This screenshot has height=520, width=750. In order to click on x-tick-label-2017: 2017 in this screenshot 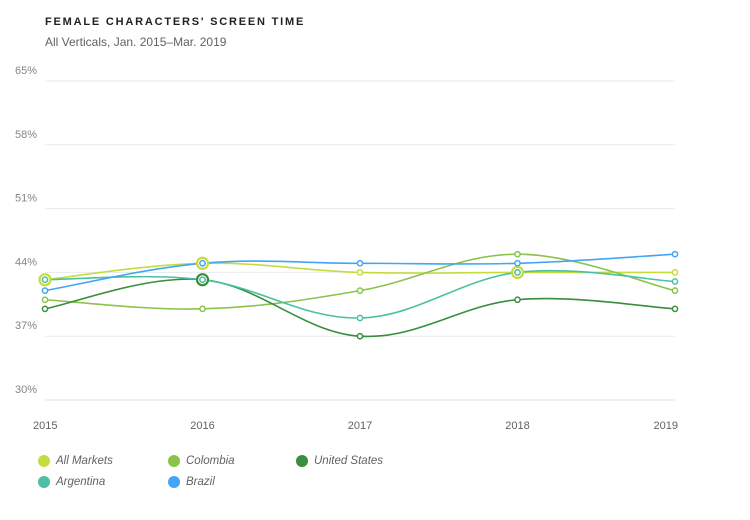, I will do `click(360, 426)`.